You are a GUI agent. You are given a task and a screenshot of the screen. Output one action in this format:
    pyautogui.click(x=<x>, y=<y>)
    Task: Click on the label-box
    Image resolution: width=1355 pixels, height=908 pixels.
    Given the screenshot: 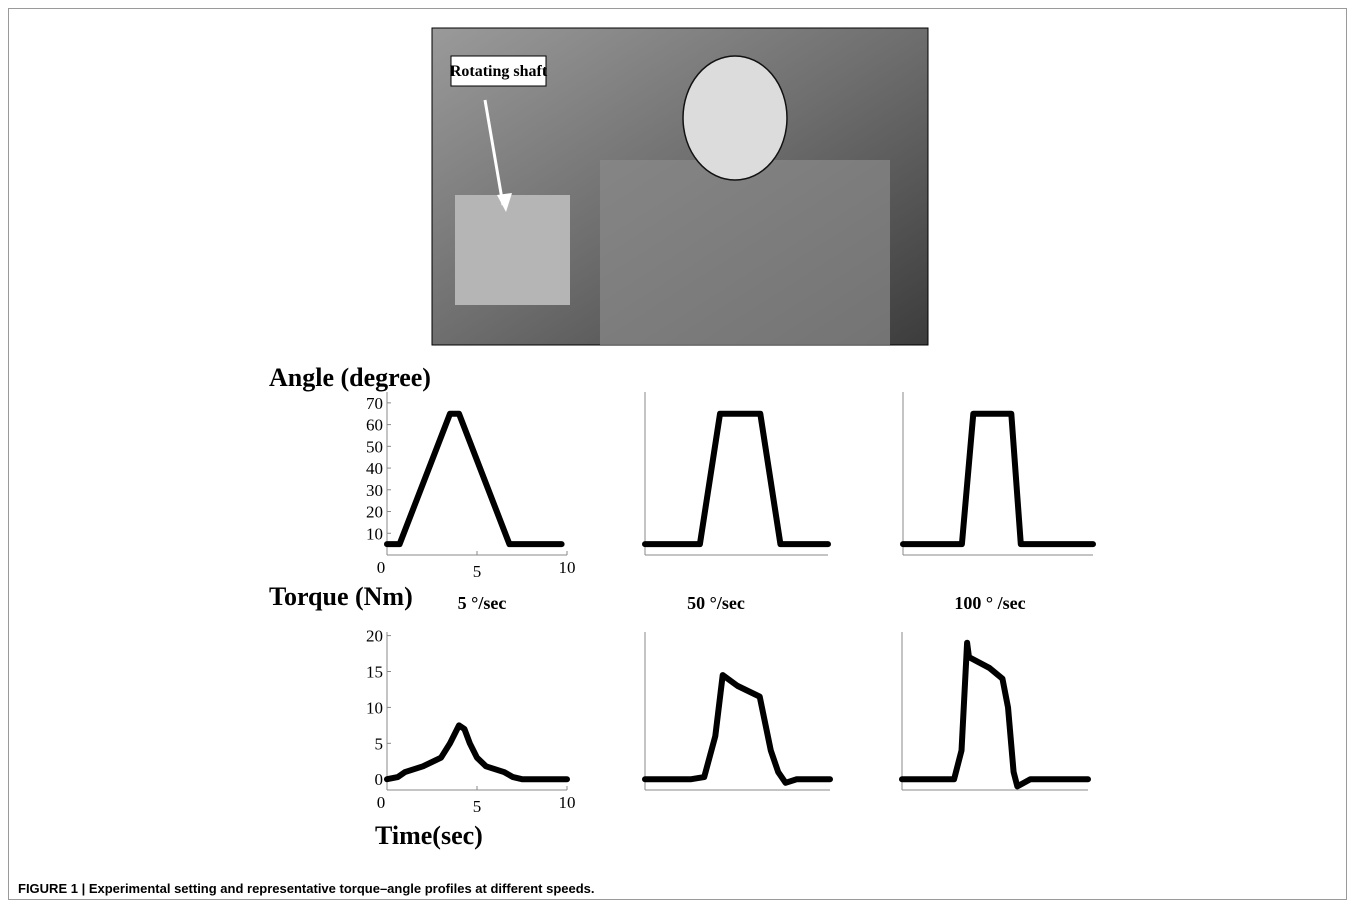 What is the action you would take?
    pyautogui.click(x=498, y=71)
    